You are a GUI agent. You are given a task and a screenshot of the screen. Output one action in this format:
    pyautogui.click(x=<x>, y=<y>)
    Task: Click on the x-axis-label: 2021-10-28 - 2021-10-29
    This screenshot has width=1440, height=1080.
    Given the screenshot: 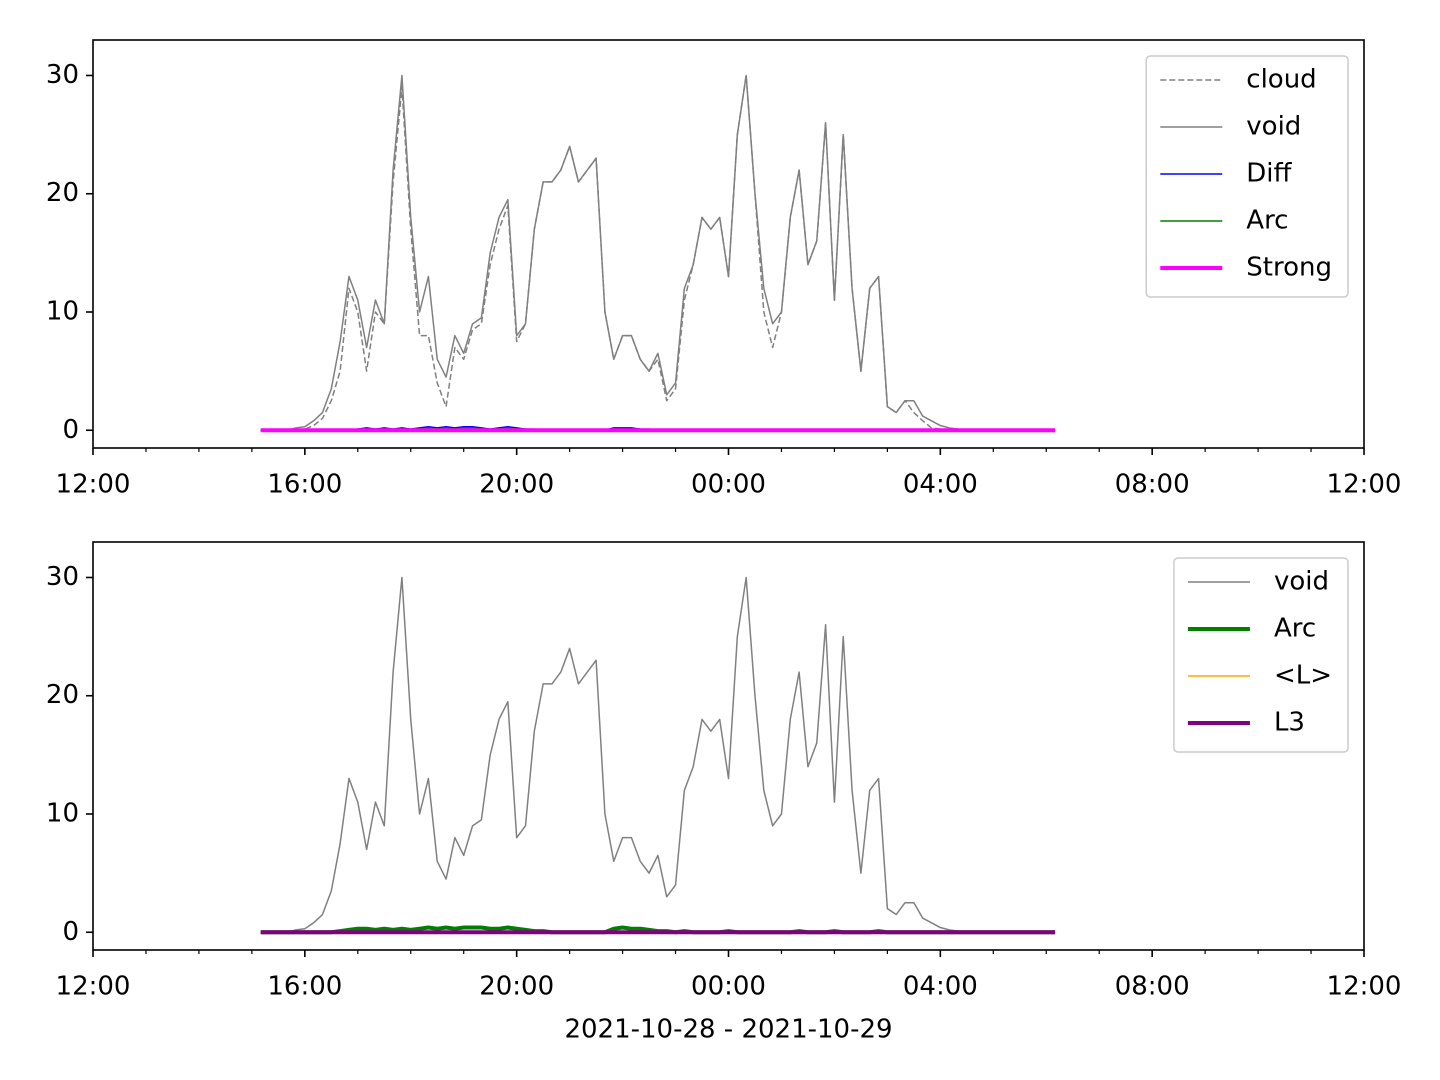 What is the action you would take?
    pyautogui.click(x=728, y=1030)
    